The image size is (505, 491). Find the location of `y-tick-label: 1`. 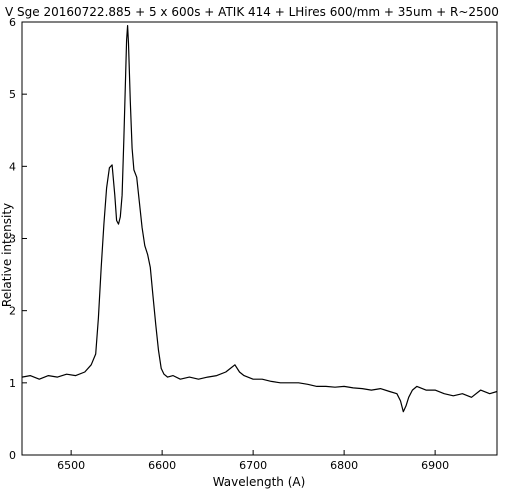

y-tick-label: 1 is located at coordinates (12, 383).